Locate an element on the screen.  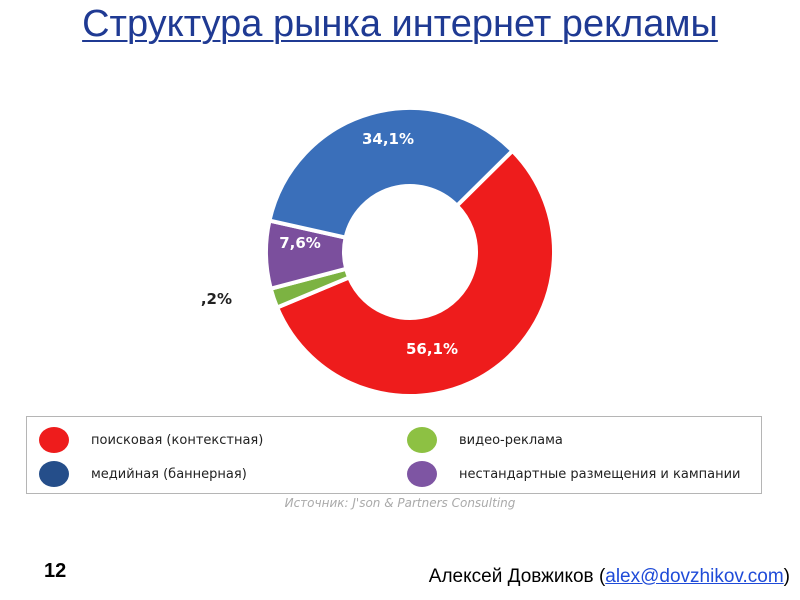
legend-swatch-video is located at coordinates (422, 440).